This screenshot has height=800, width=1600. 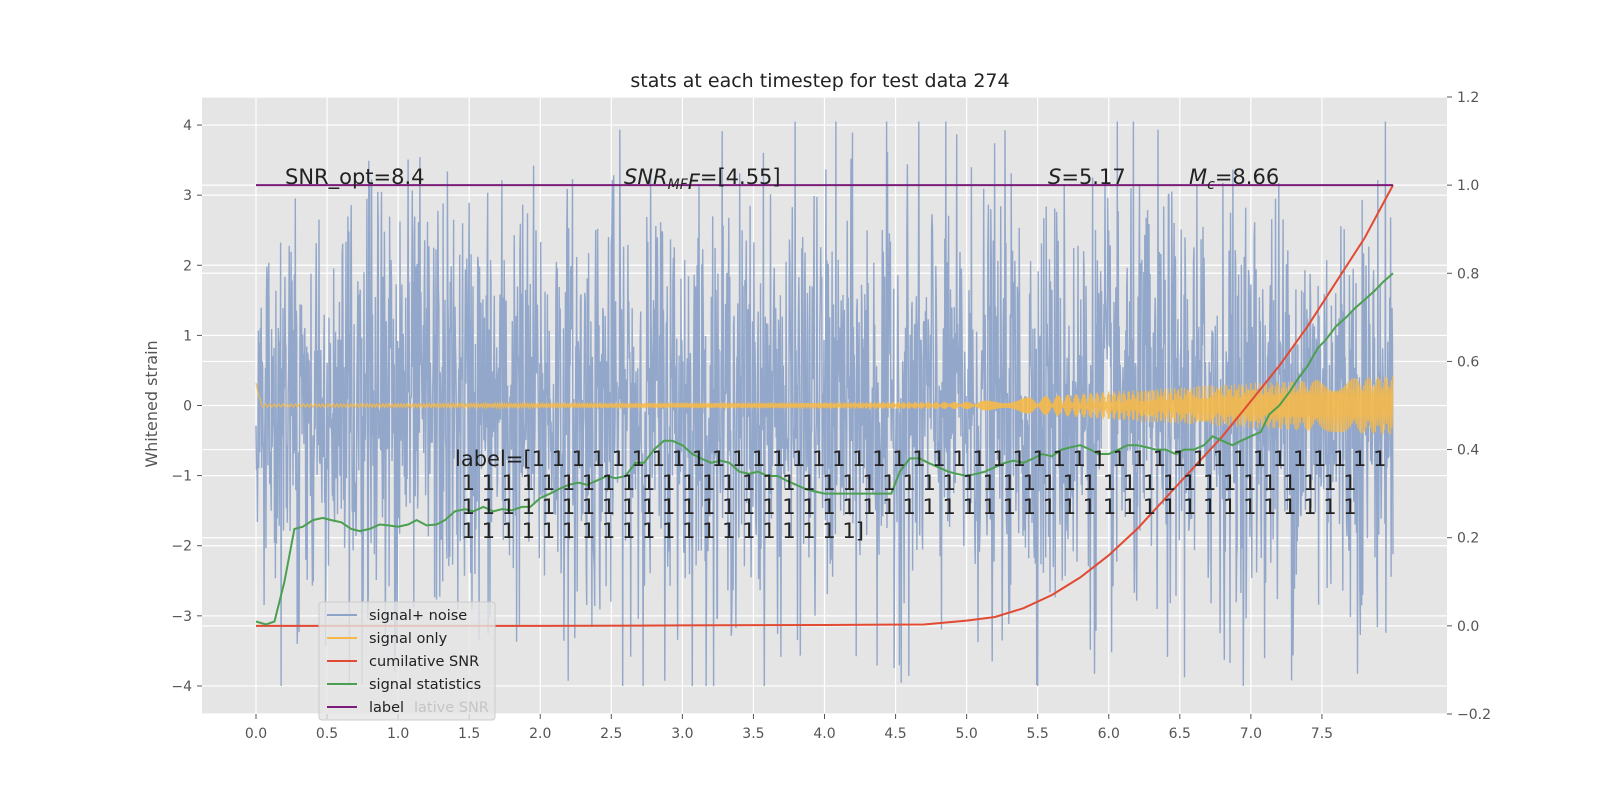 I want to click on x-tick-label: 7.5, so click(x=1322, y=734).